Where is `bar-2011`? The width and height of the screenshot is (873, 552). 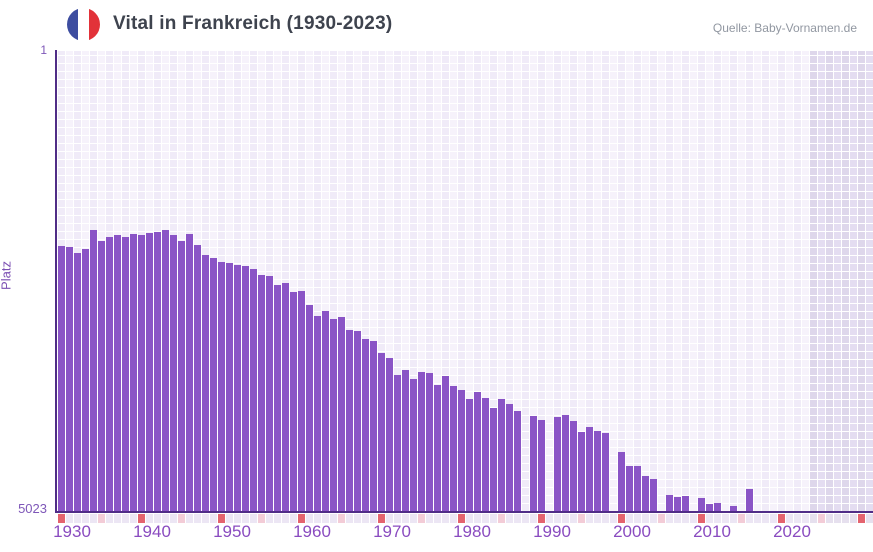 bar-2011 is located at coordinates (709, 507).